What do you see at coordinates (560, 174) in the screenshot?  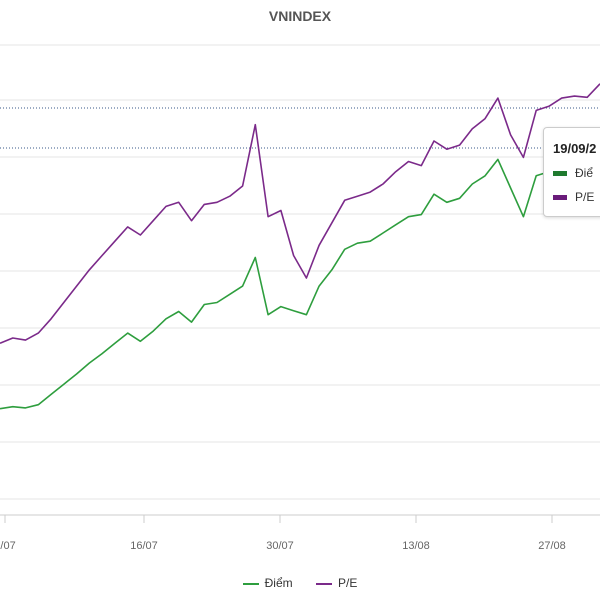 I see `tooltip-swatch-diem` at bounding box center [560, 174].